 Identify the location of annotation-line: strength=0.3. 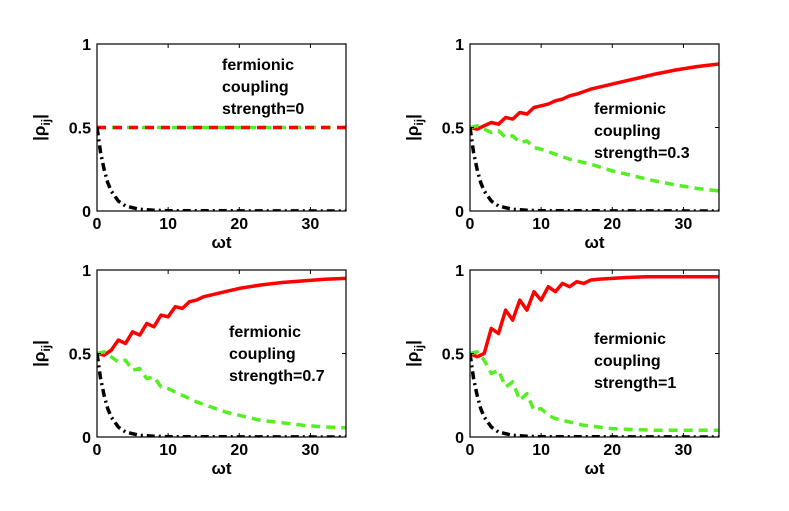
(642, 153).